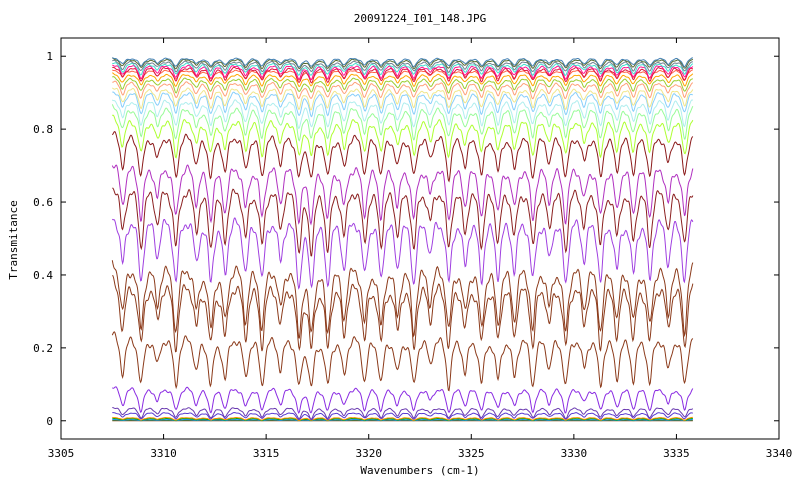 This screenshot has height=480, width=800. What do you see at coordinates (574, 453) in the screenshot?
I see `x-tick-label: 3330` at bounding box center [574, 453].